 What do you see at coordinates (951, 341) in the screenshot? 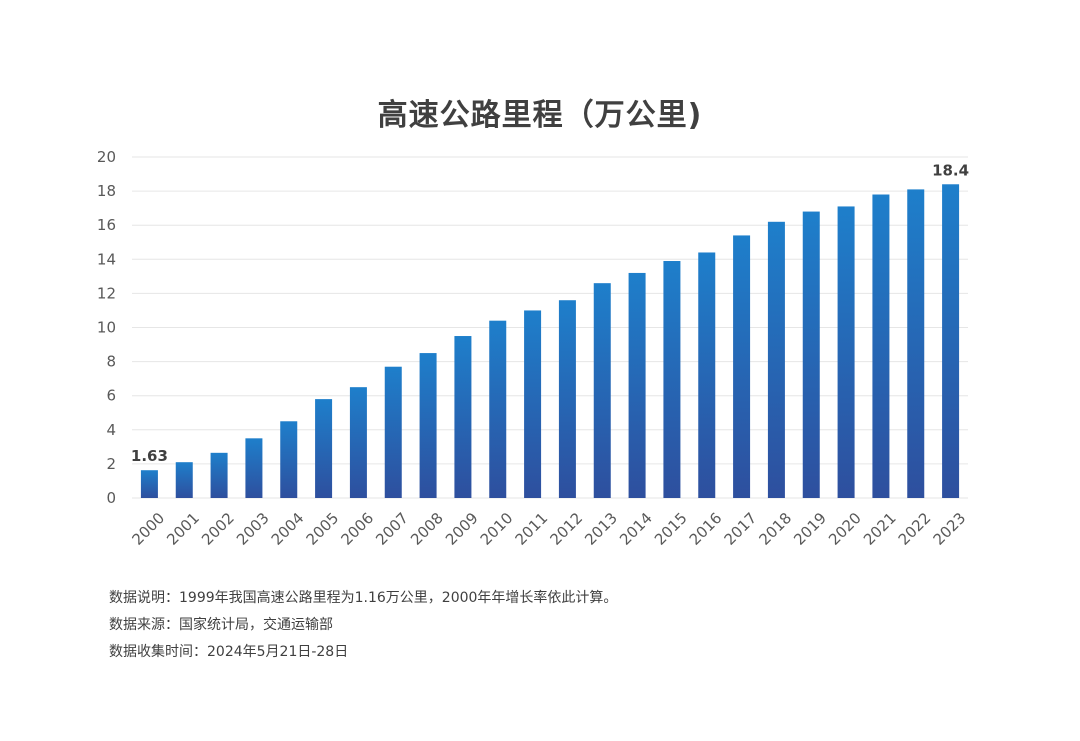
I see `bar-2023` at bounding box center [951, 341].